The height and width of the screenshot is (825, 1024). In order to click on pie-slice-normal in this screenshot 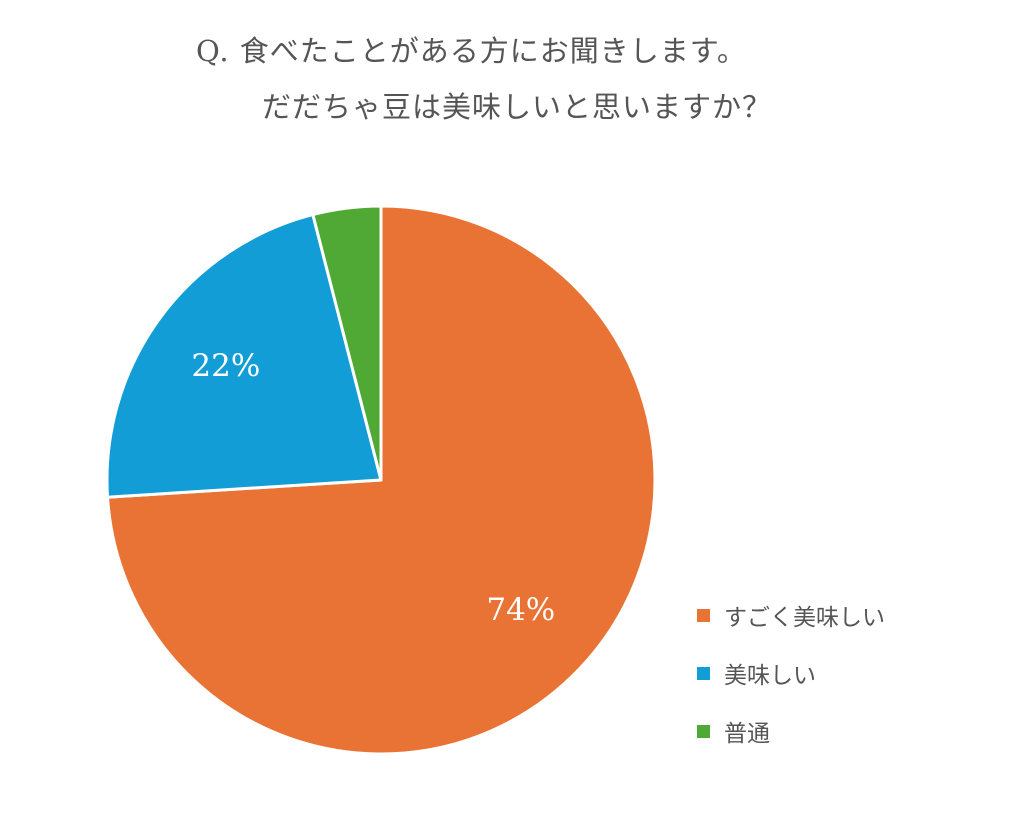, I will do `click(347, 343)`.